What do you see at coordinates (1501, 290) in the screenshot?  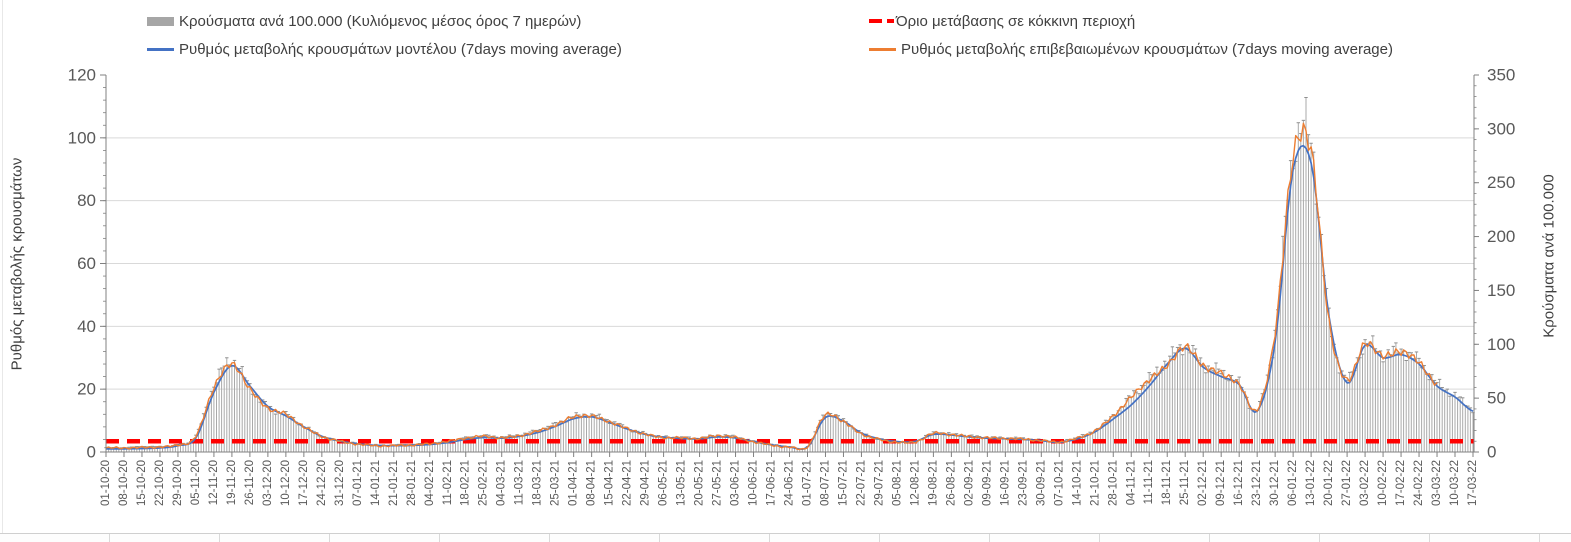 I see `svg-text: 150` at bounding box center [1501, 290].